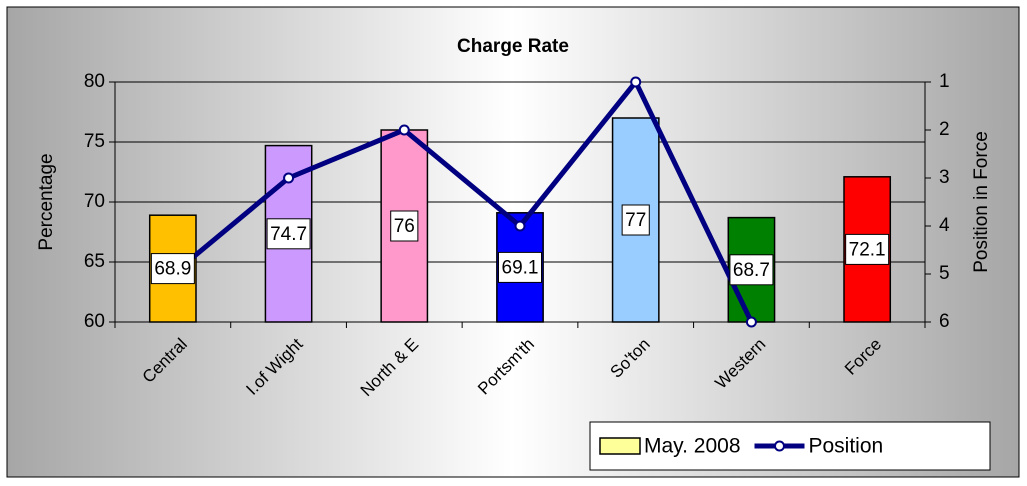  I want to click on data-label: 68.9, so click(172, 269).